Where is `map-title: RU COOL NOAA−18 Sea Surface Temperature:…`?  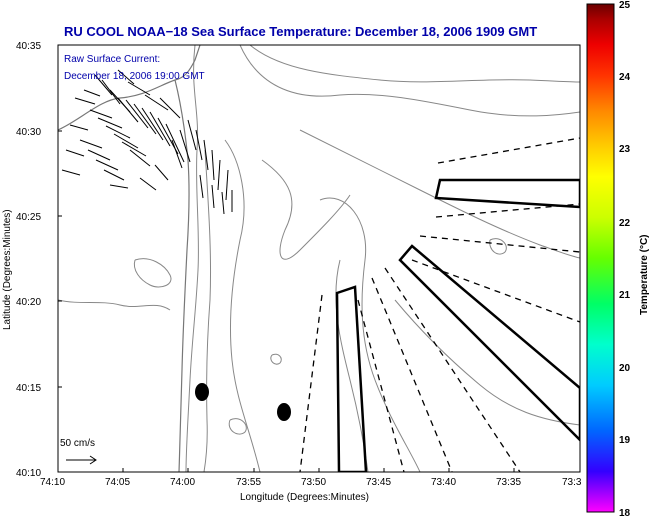
map-title: RU COOL NOAA−18 Sea Surface Temperature:… is located at coordinates (300, 31).